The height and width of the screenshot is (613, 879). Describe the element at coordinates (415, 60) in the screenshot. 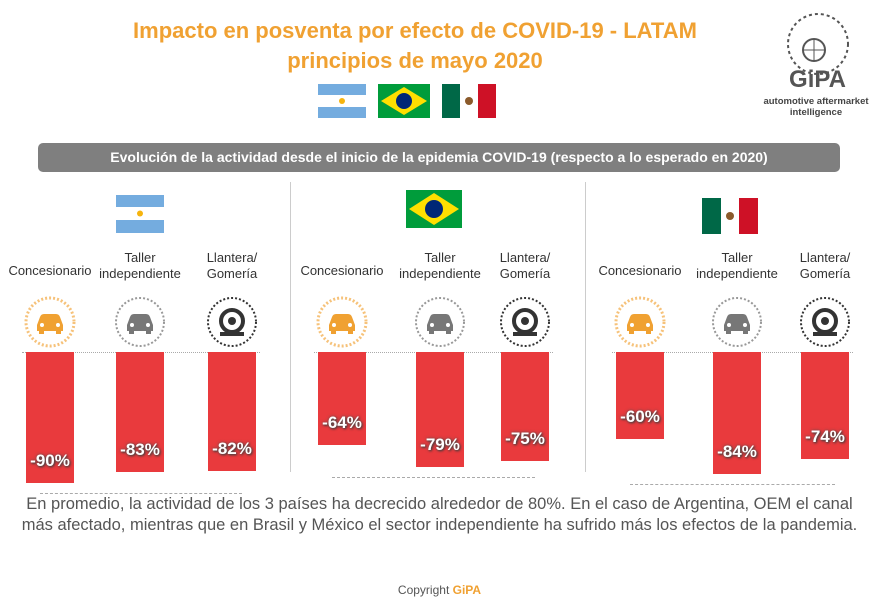

I see `subtitle: principios de mayo 2020` at that location.